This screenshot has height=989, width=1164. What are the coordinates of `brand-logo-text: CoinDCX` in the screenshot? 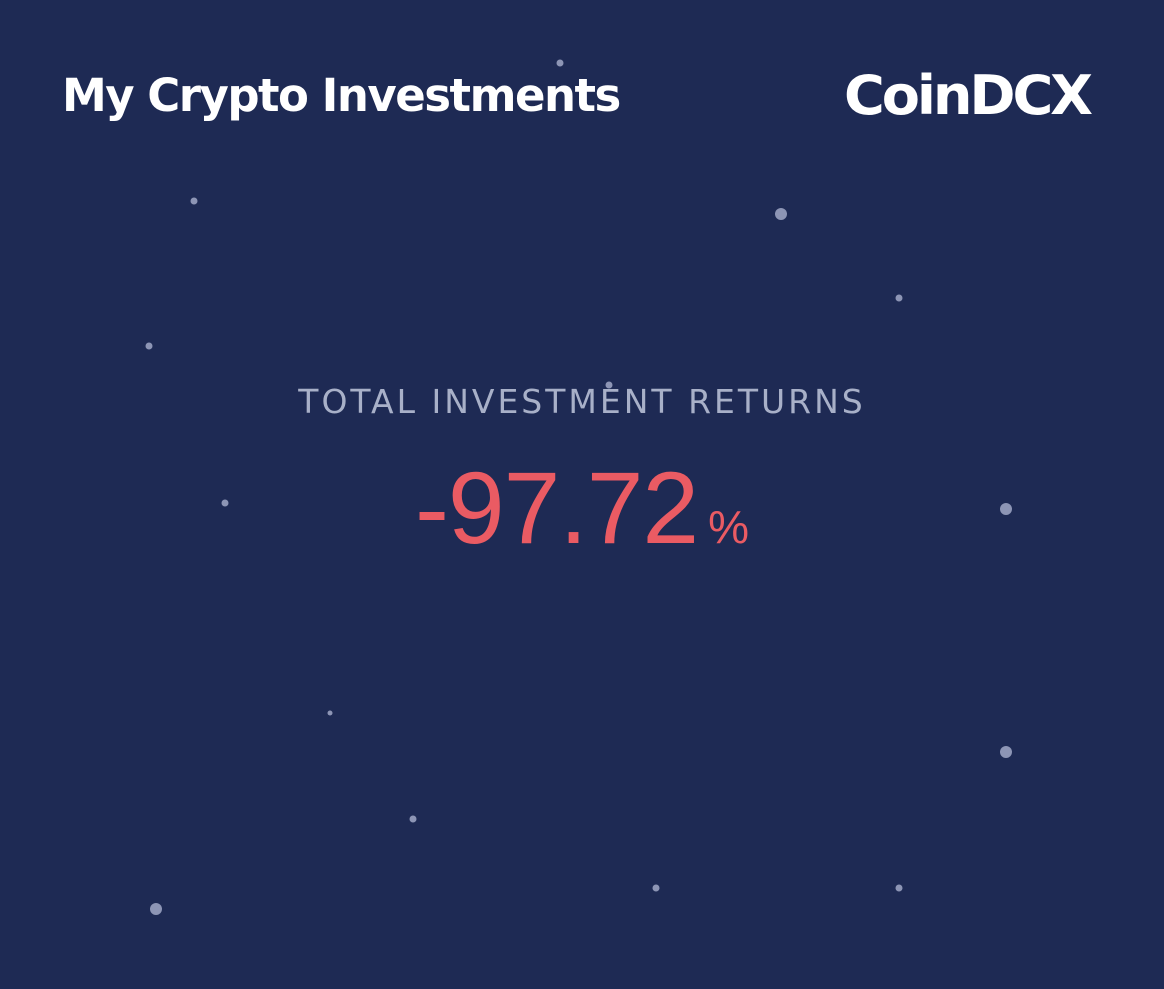 It's located at (968, 95).